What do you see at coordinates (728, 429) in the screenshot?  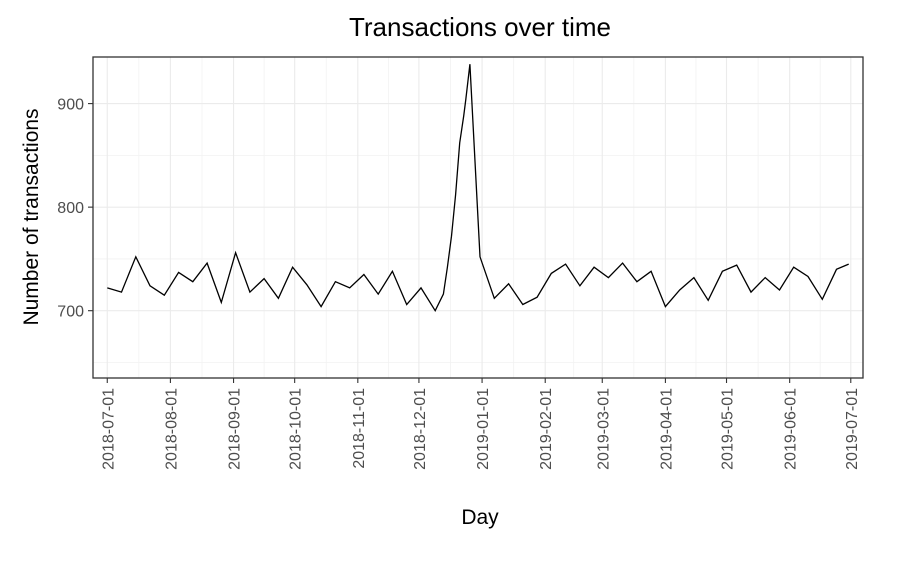 I see `x-tick-label: 2019-05-01` at bounding box center [728, 429].